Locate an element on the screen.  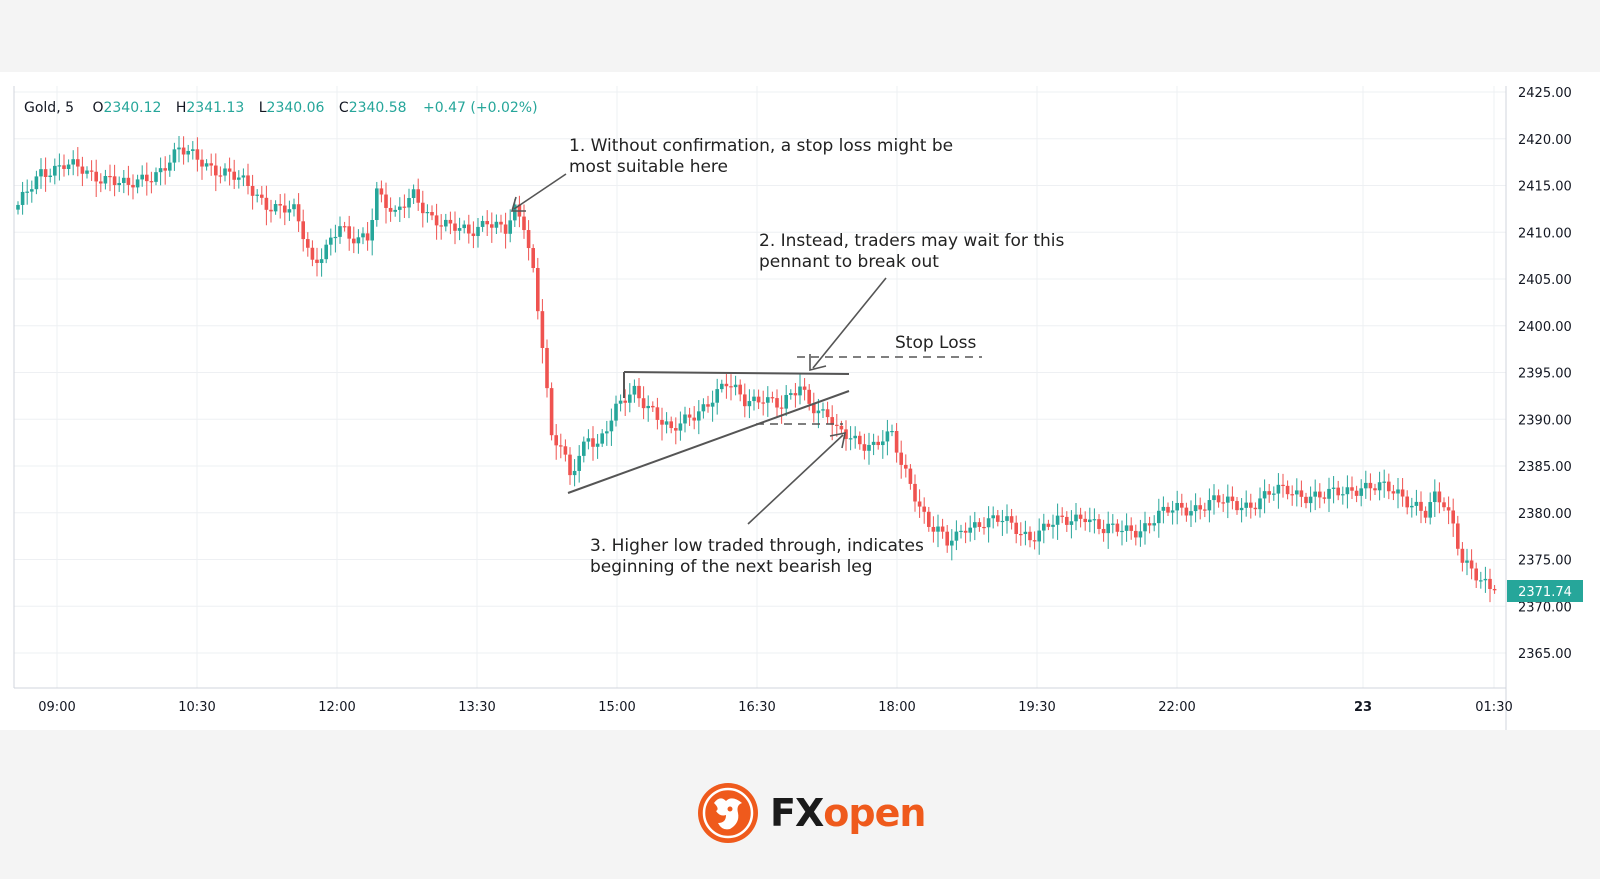
price-tick-label: 2415.00 is located at coordinates (1545, 187).